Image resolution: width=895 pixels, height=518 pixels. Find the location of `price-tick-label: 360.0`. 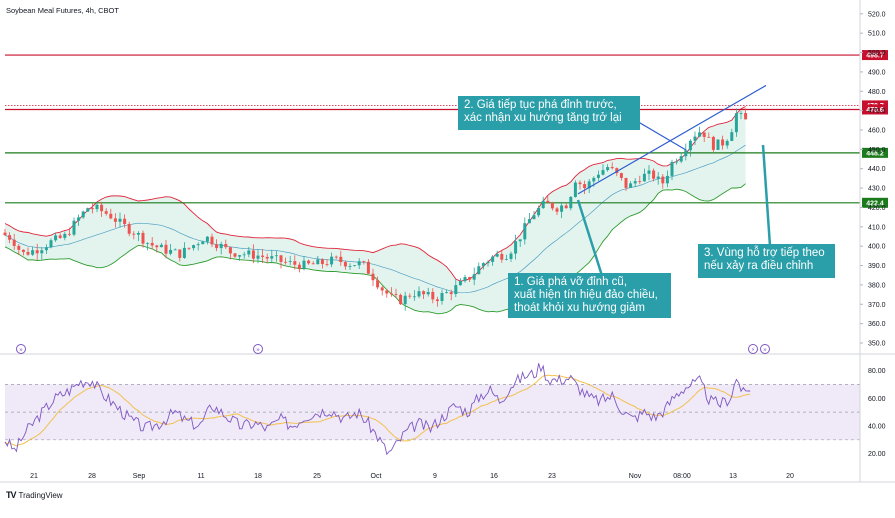

price-tick-label: 360.0 is located at coordinates (877, 324).